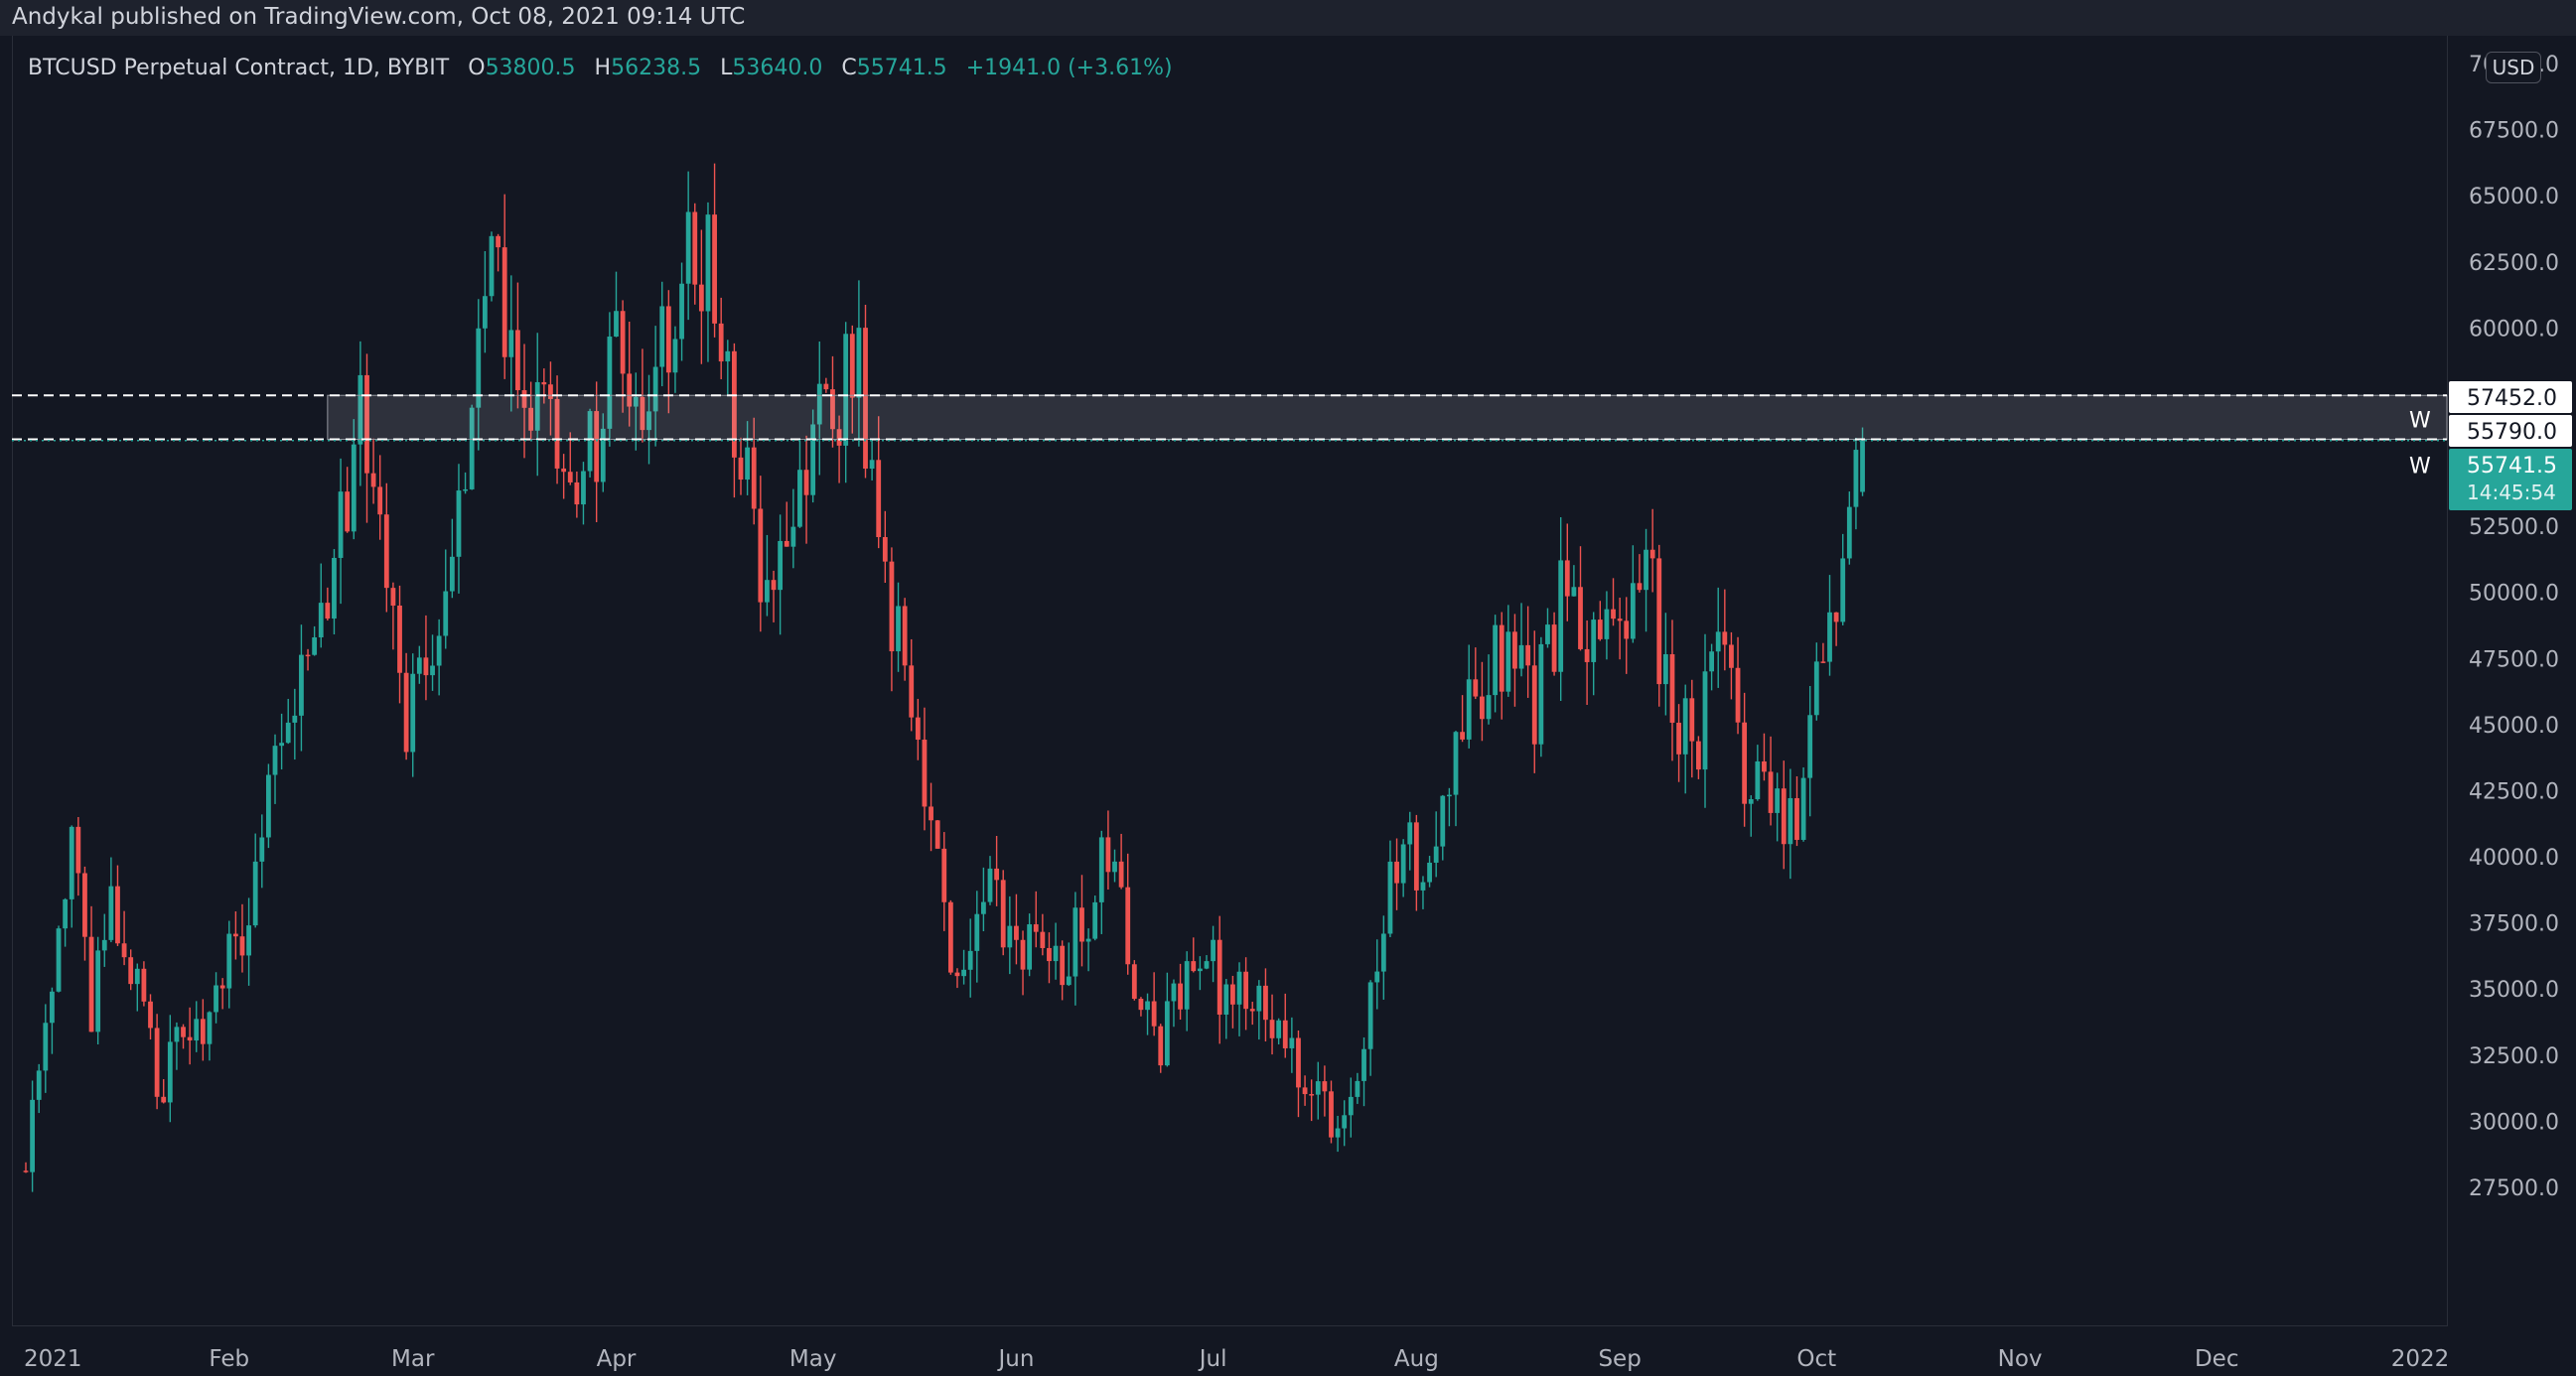 Image resolution: width=2576 pixels, height=1376 pixels. Describe the element at coordinates (2514, 131) in the screenshot. I see `price-tick-label: 67500.0` at that location.